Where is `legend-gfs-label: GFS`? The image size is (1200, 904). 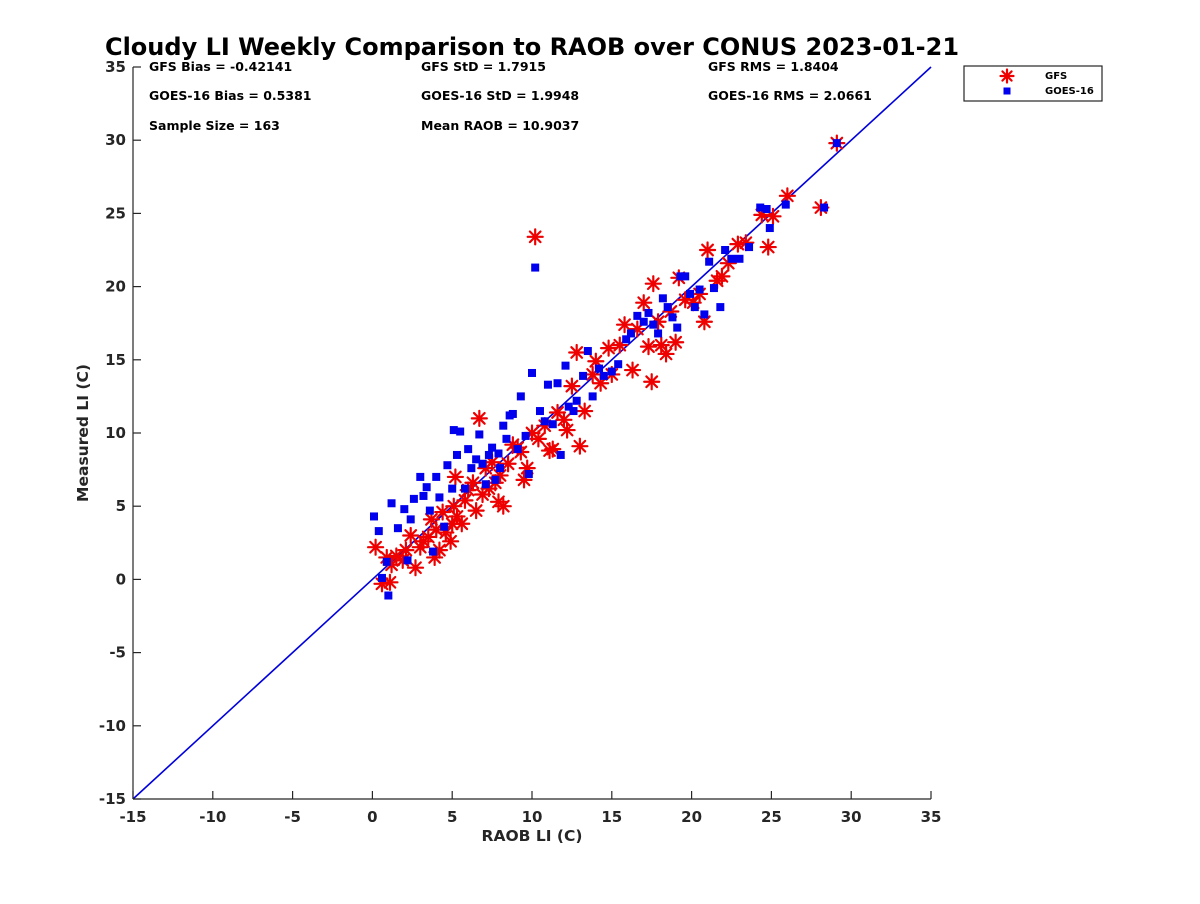 legend-gfs-label: GFS is located at coordinates (1056, 76).